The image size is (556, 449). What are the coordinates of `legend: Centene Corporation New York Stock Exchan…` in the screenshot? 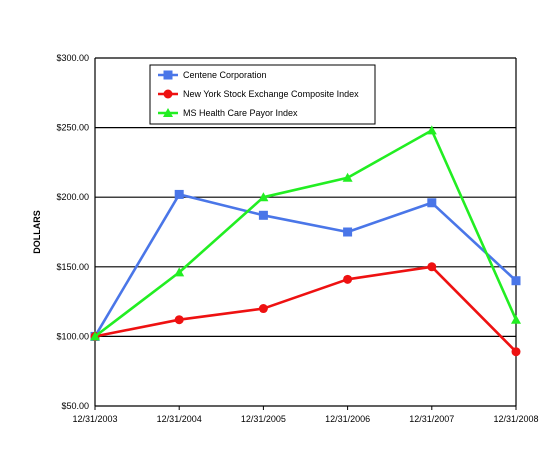 It's located at (262, 94).